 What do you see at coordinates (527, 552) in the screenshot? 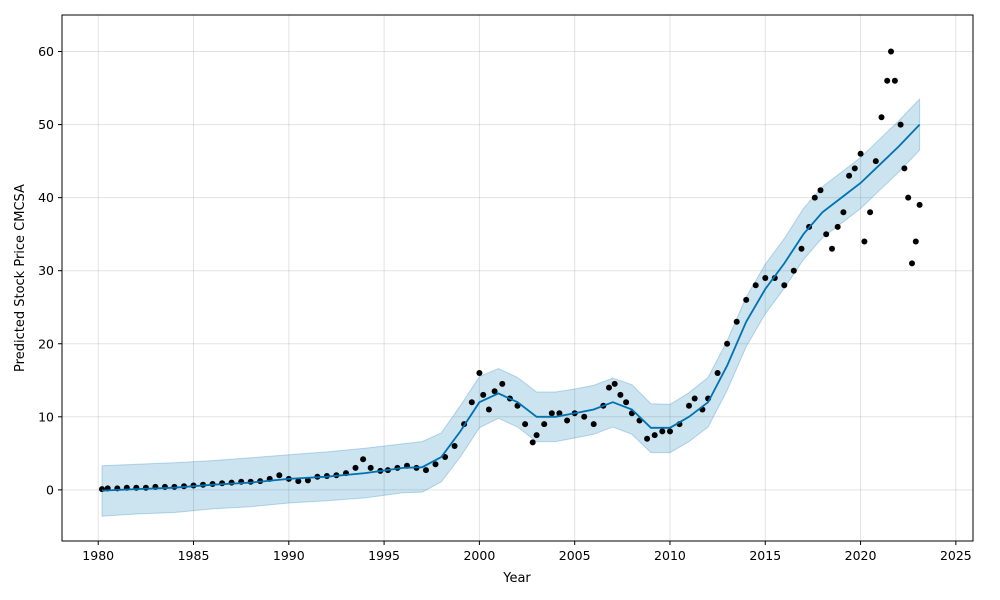
I see `x-axis-ticks: 1980 1985 1990 1995 2000 2005 2010 2015 2020 2025` at bounding box center [527, 552].